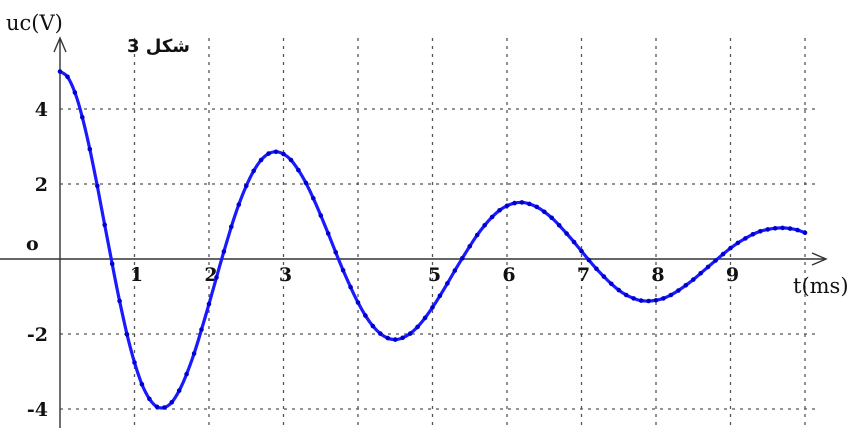 This screenshot has height=430, width=858. Describe the element at coordinates (37, 335) in the screenshot. I see `y-tick-label: -2` at that location.